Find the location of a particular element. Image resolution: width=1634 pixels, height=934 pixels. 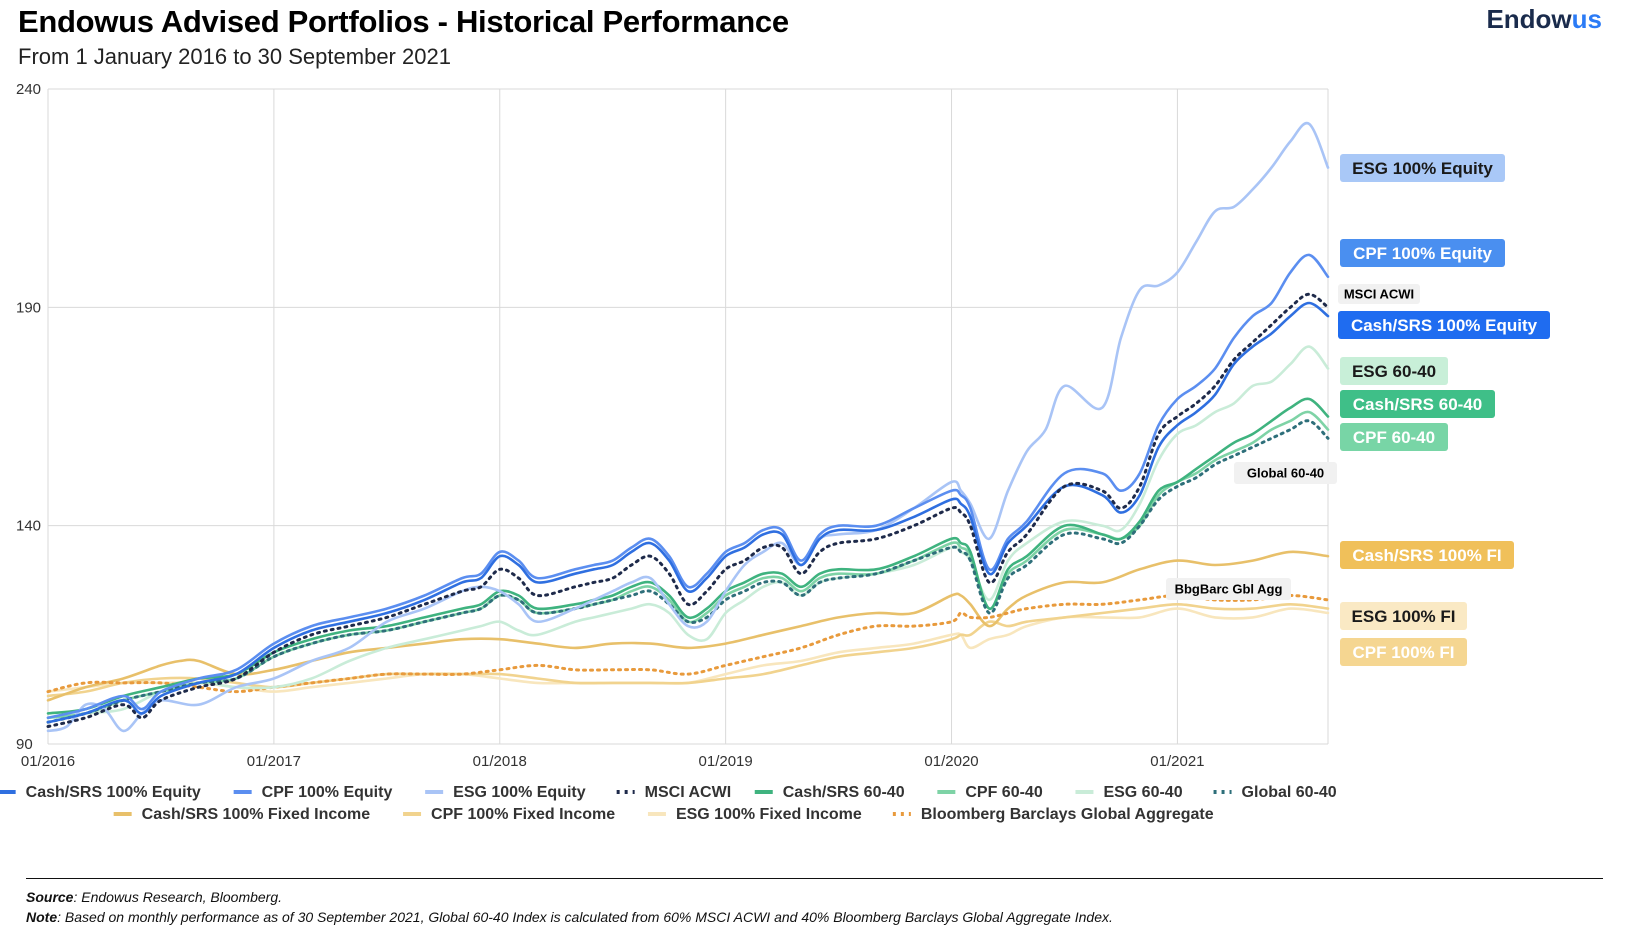

end-label-text: BbgBarc Gbl Agg is located at coordinates (1229, 589).